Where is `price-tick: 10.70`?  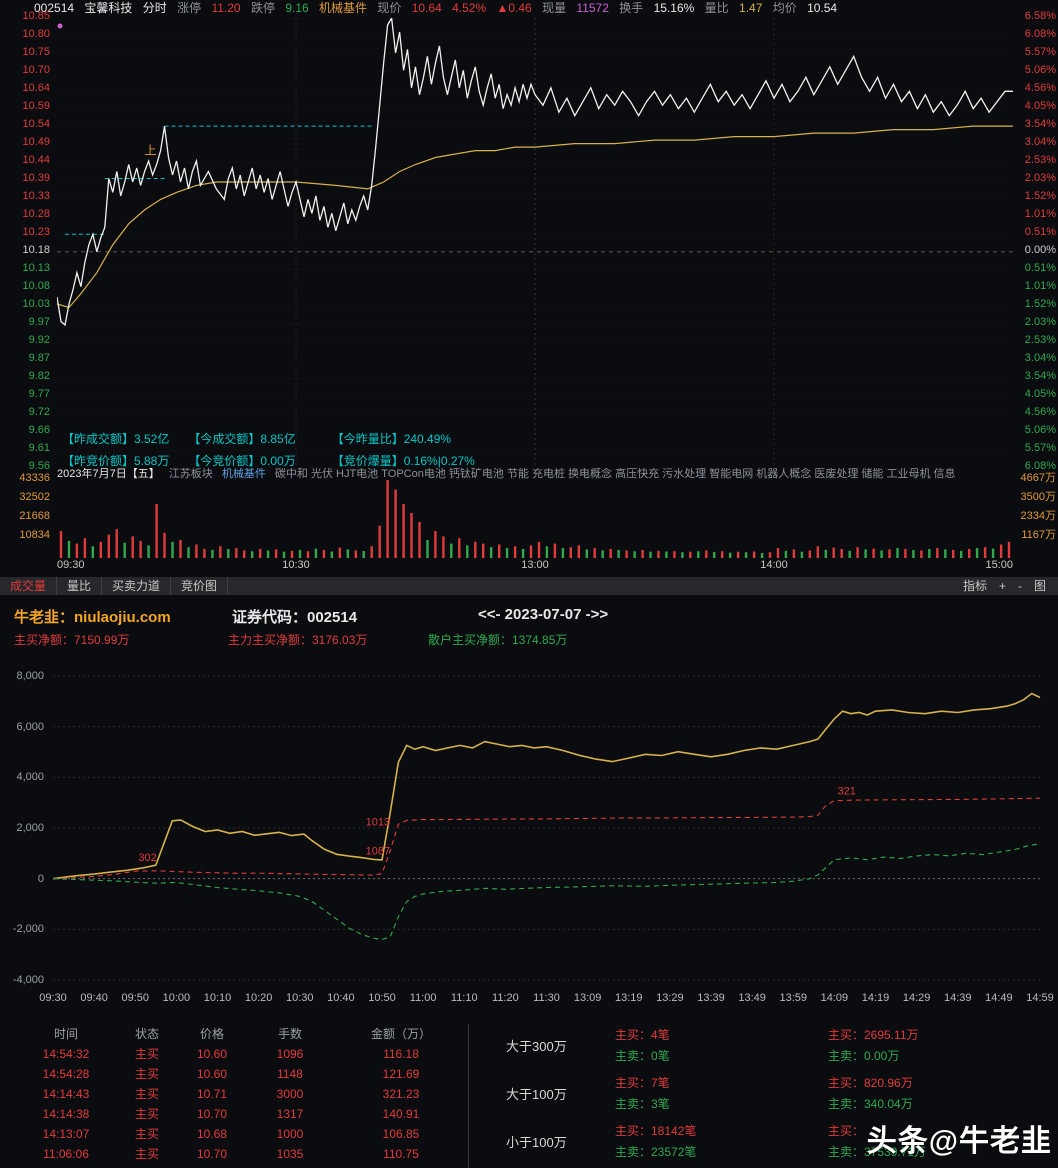
price-tick: 10.70 is located at coordinates (36, 70).